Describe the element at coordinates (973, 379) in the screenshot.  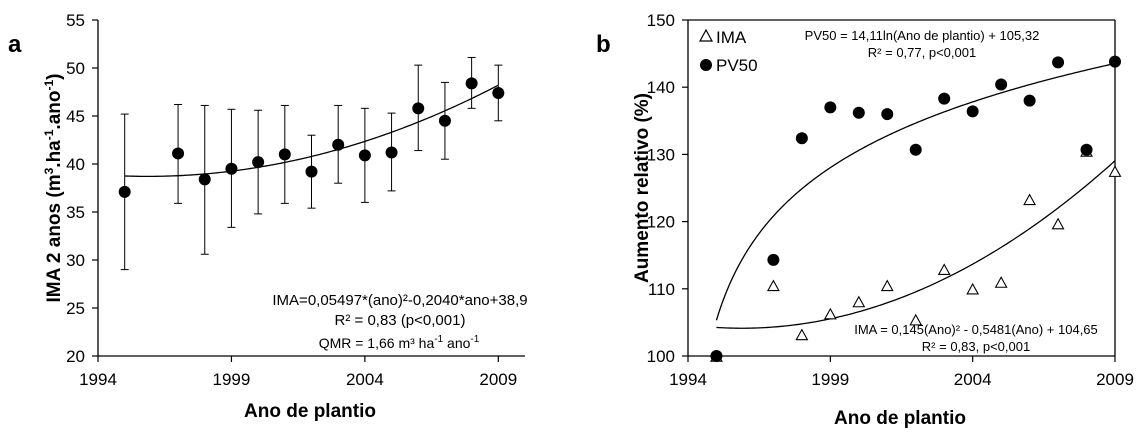
I see `x-tick-label-b: 2004` at that location.